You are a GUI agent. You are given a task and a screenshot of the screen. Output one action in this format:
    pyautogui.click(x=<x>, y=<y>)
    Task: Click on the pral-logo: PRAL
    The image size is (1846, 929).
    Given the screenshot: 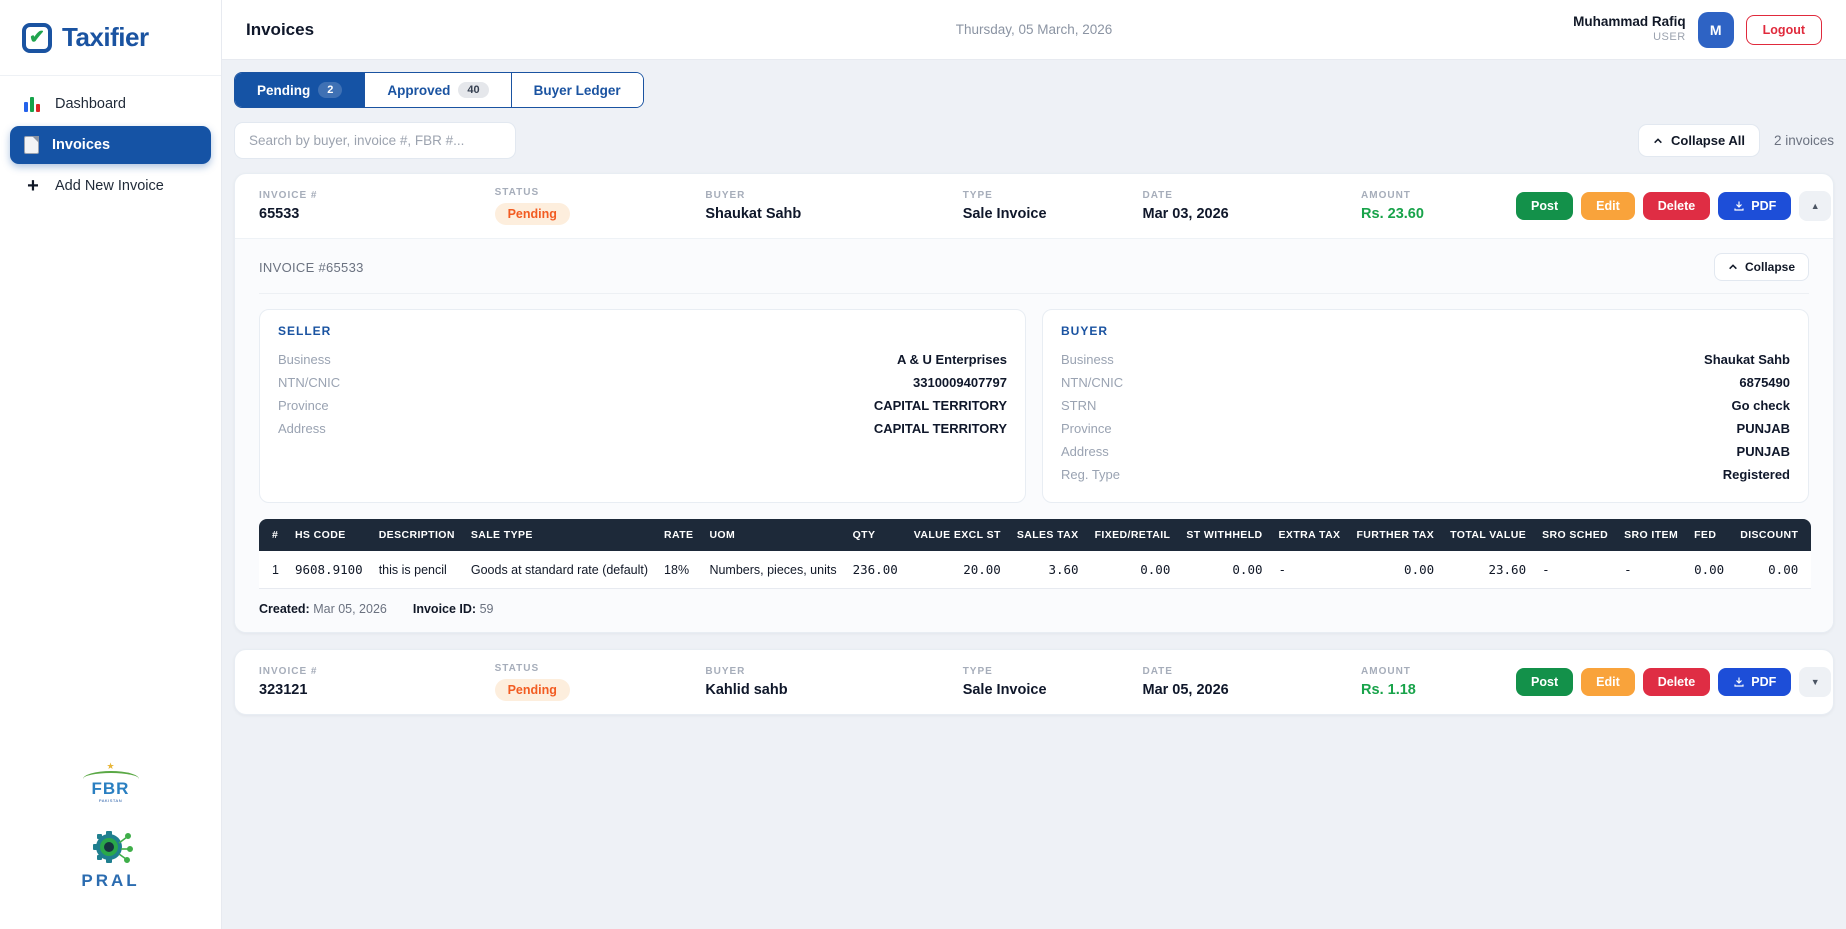 What is the action you would take?
    pyautogui.click(x=110, y=858)
    